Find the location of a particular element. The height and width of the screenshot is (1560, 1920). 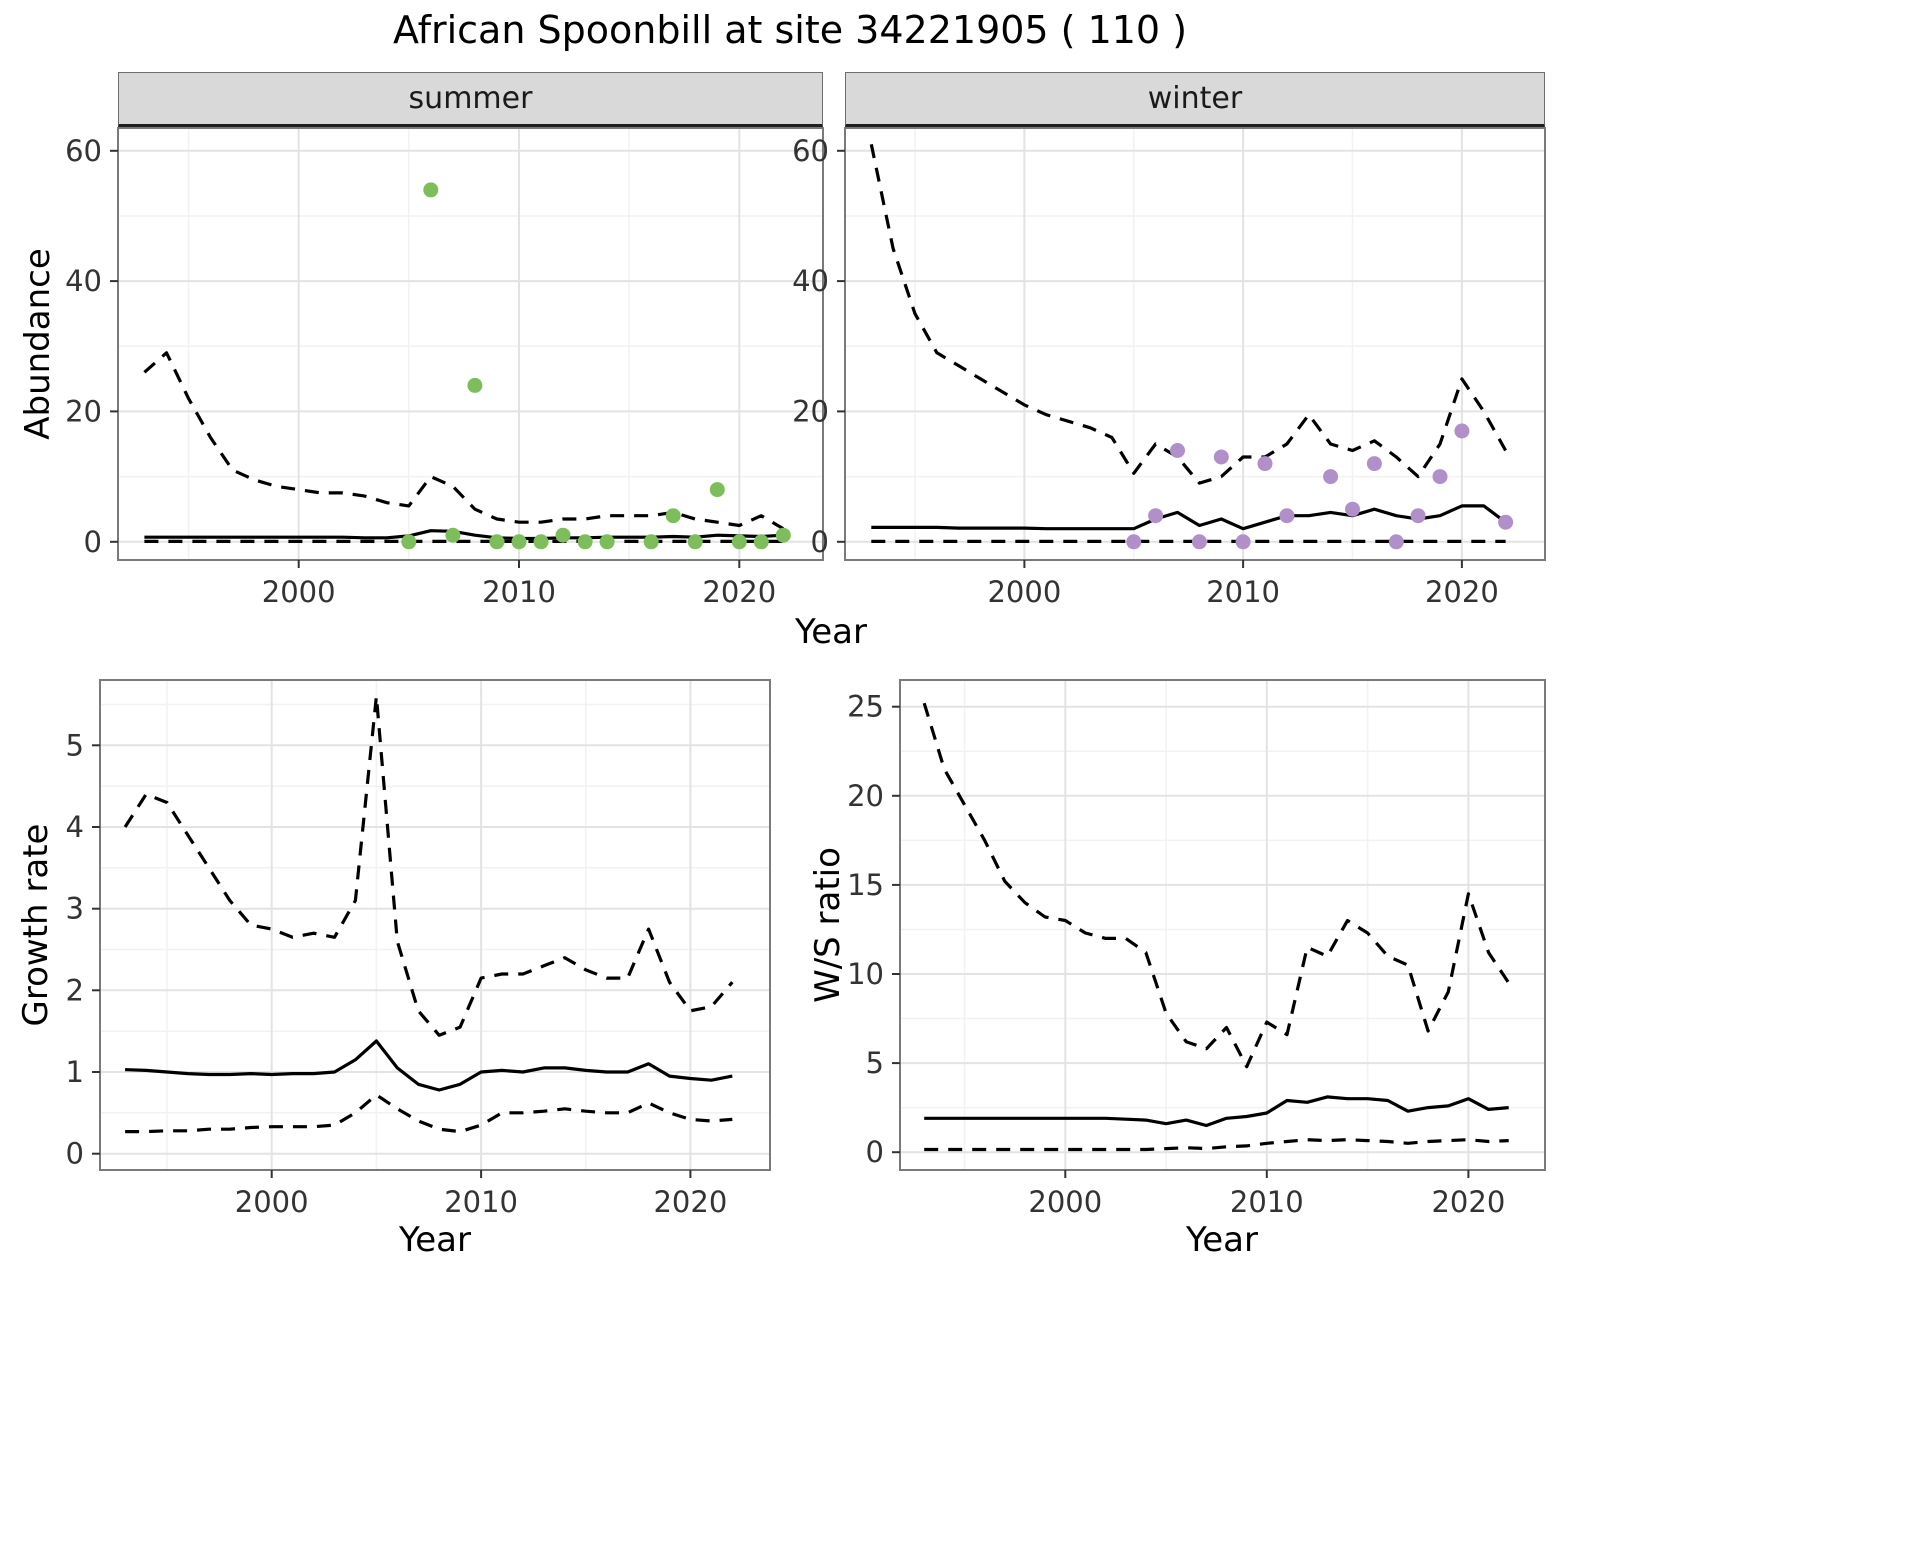

y-tick-label: 3 is located at coordinates (75, 909).